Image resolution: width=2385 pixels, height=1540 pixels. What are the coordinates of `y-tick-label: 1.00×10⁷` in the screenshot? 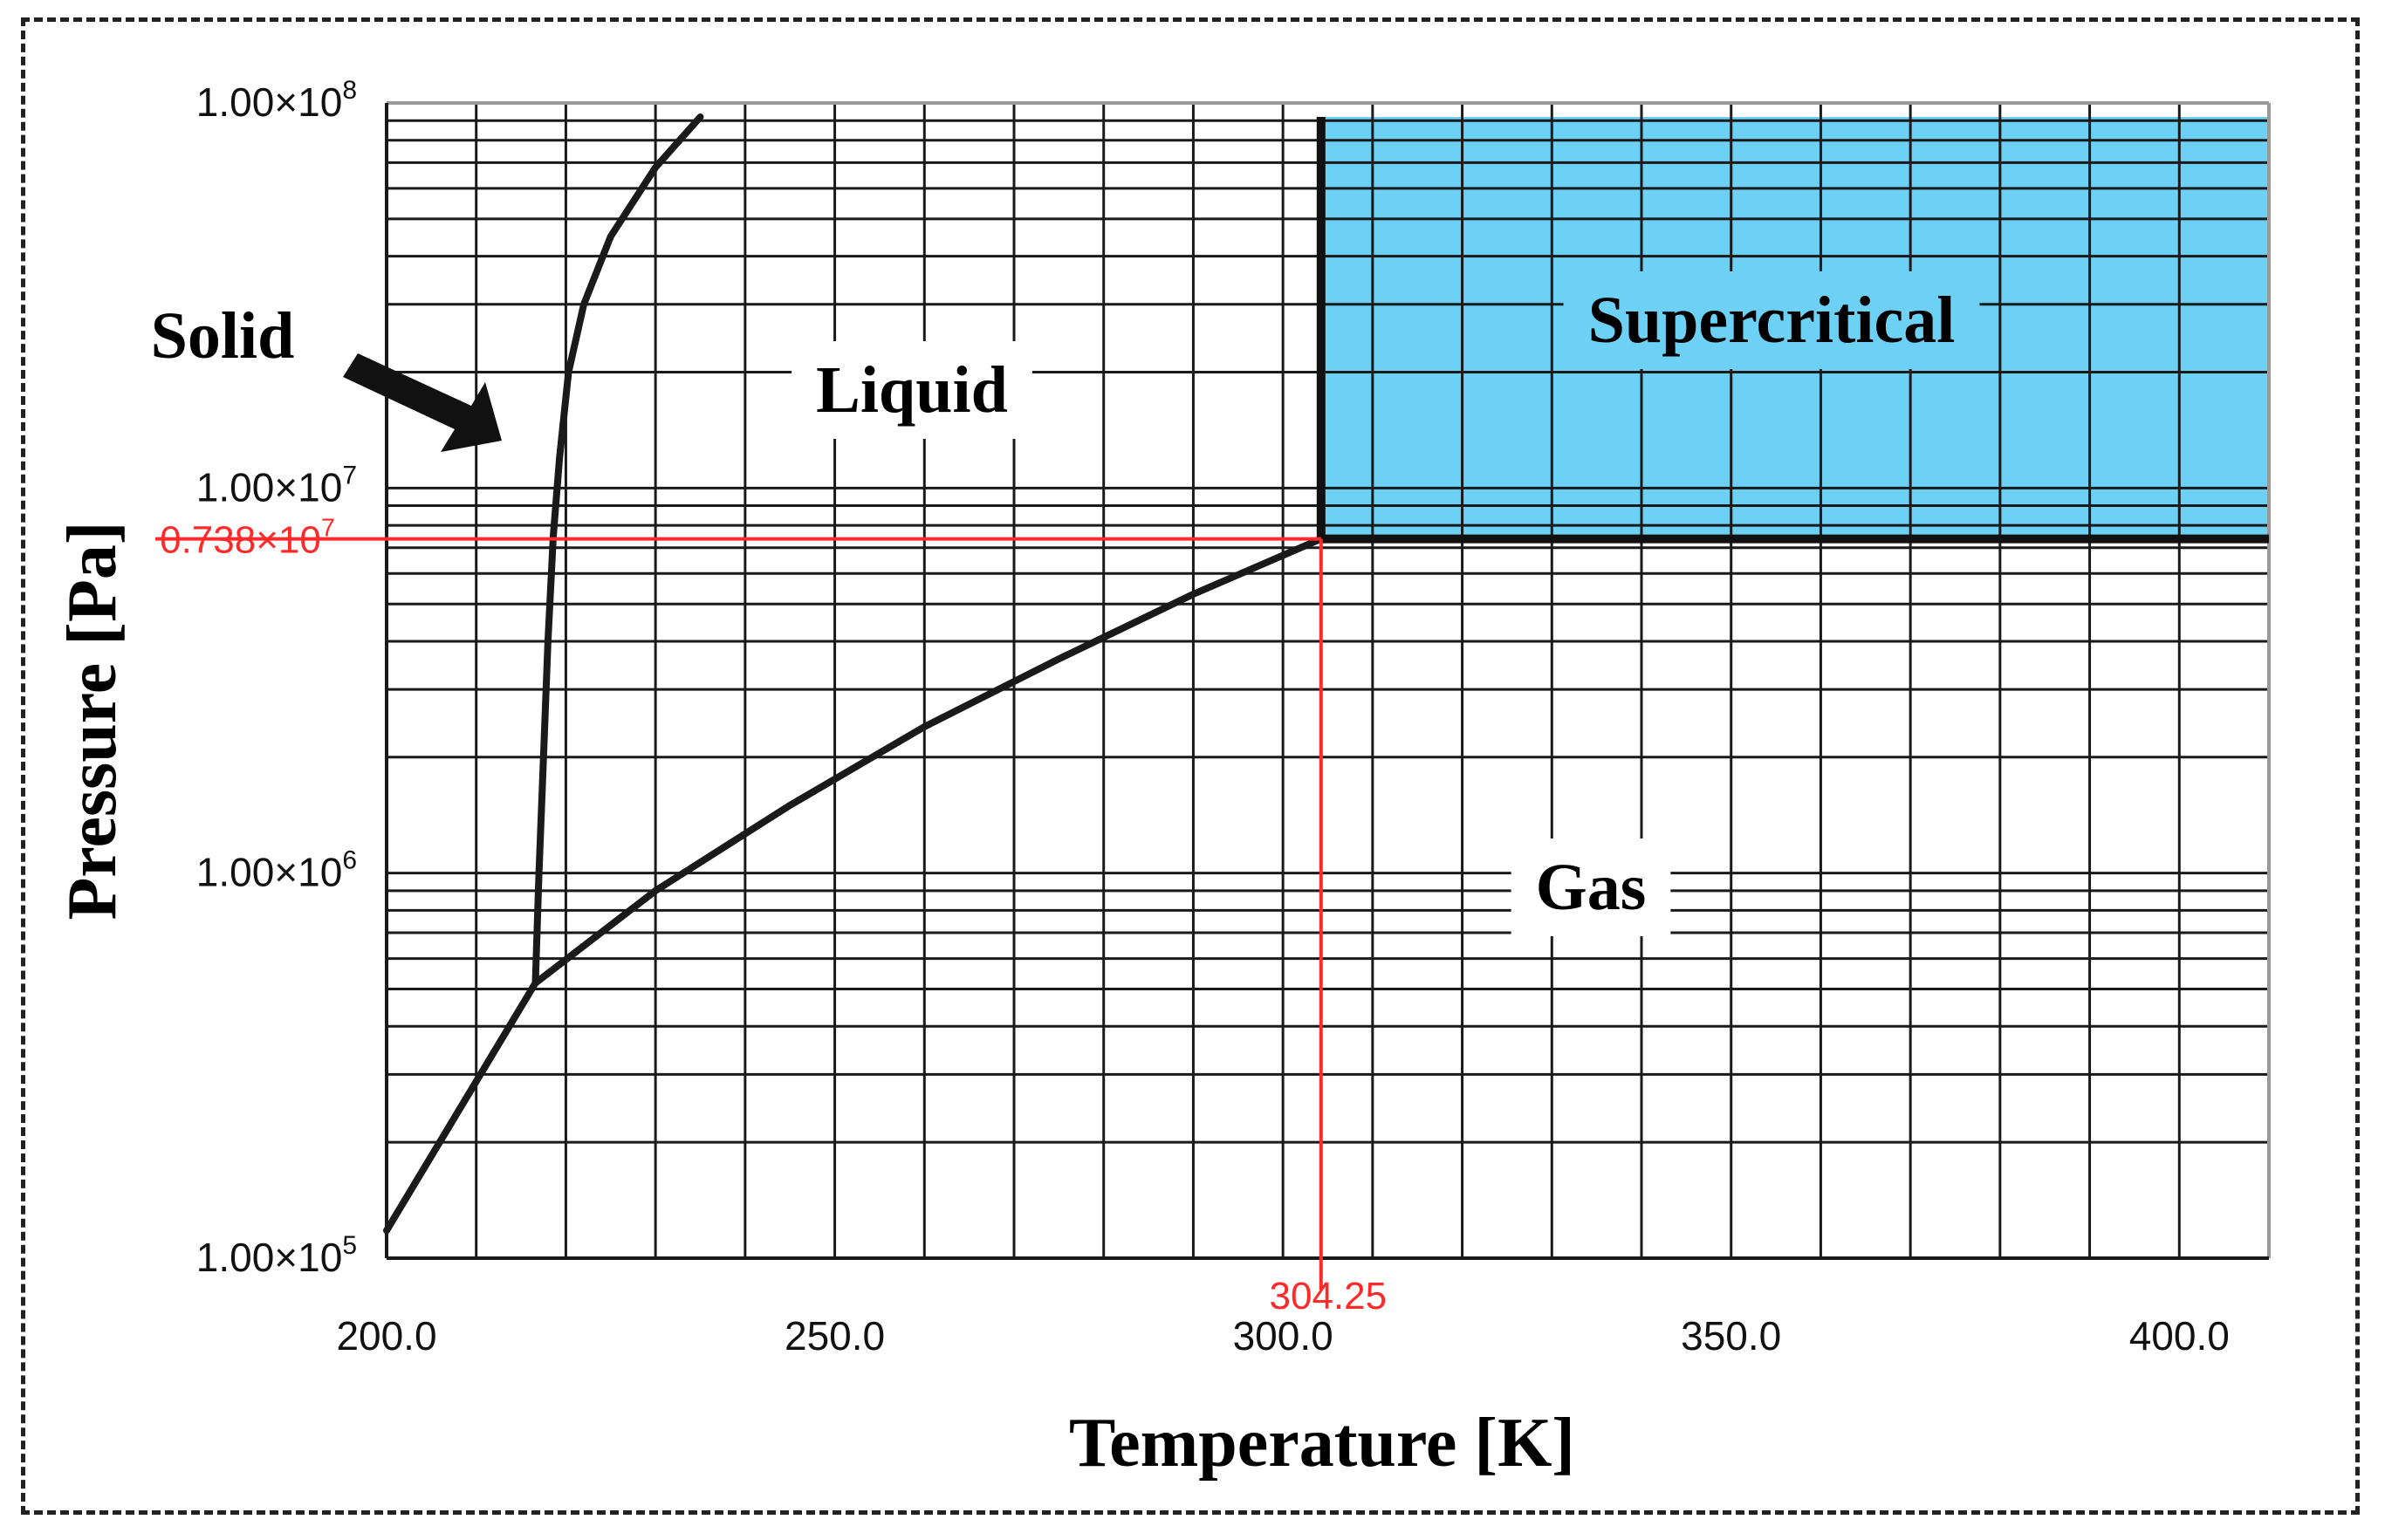 It's located at (277, 485).